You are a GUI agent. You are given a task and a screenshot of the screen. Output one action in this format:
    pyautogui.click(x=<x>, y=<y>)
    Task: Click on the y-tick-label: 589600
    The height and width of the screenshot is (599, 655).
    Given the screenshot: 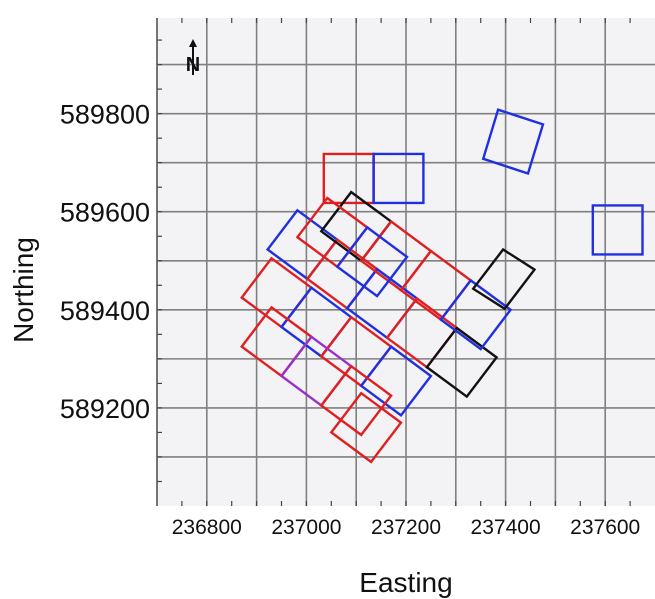 What is the action you would take?
    pyautogui.click(x=105, y=213)
    